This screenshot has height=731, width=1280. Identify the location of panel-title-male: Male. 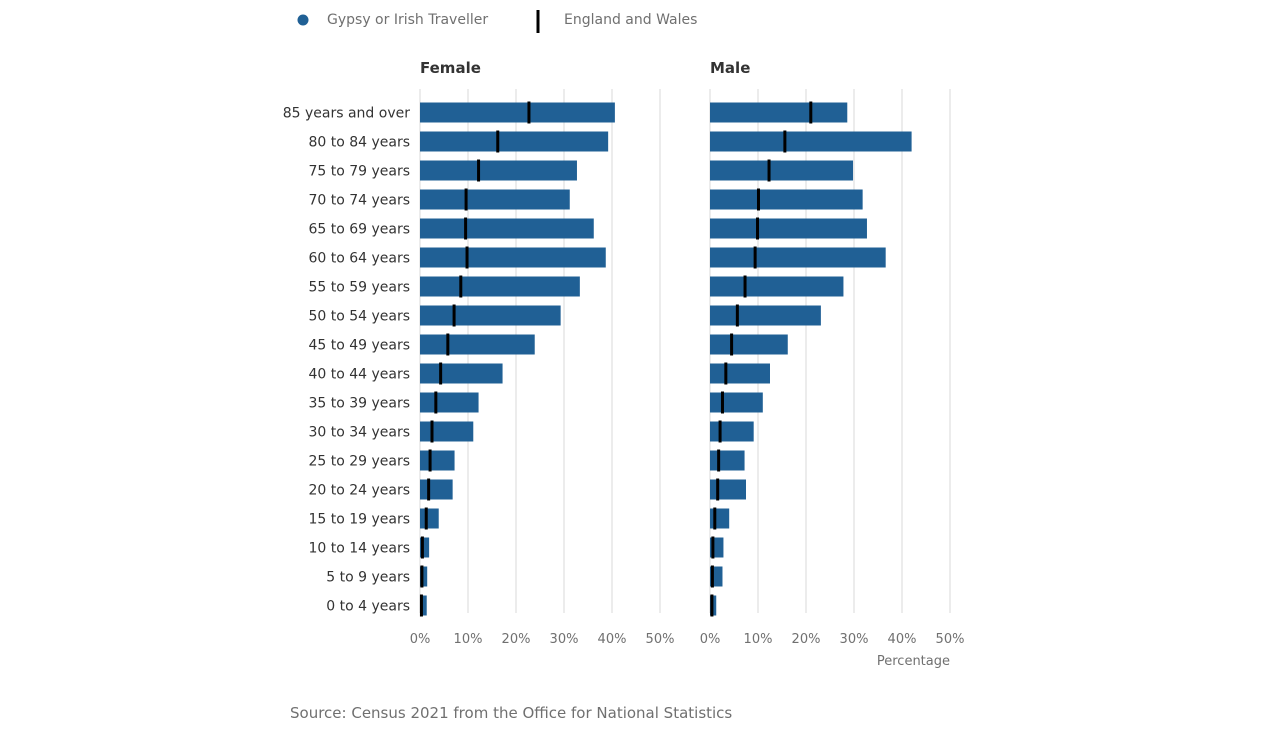
(730, 68).